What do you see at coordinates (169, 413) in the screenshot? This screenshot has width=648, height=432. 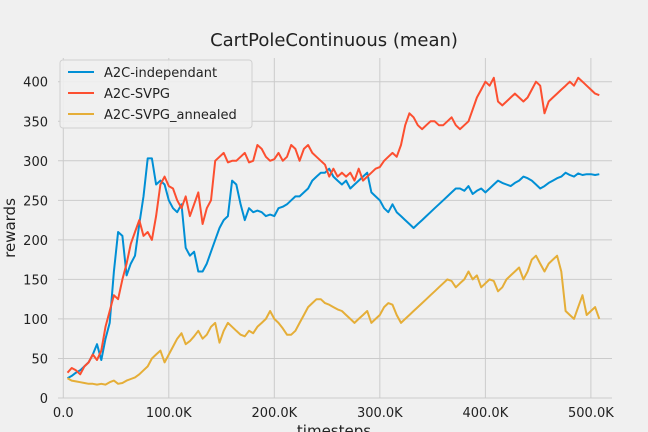 I see `x-tick-label: 100.0K` at bounding box center [169, 413].